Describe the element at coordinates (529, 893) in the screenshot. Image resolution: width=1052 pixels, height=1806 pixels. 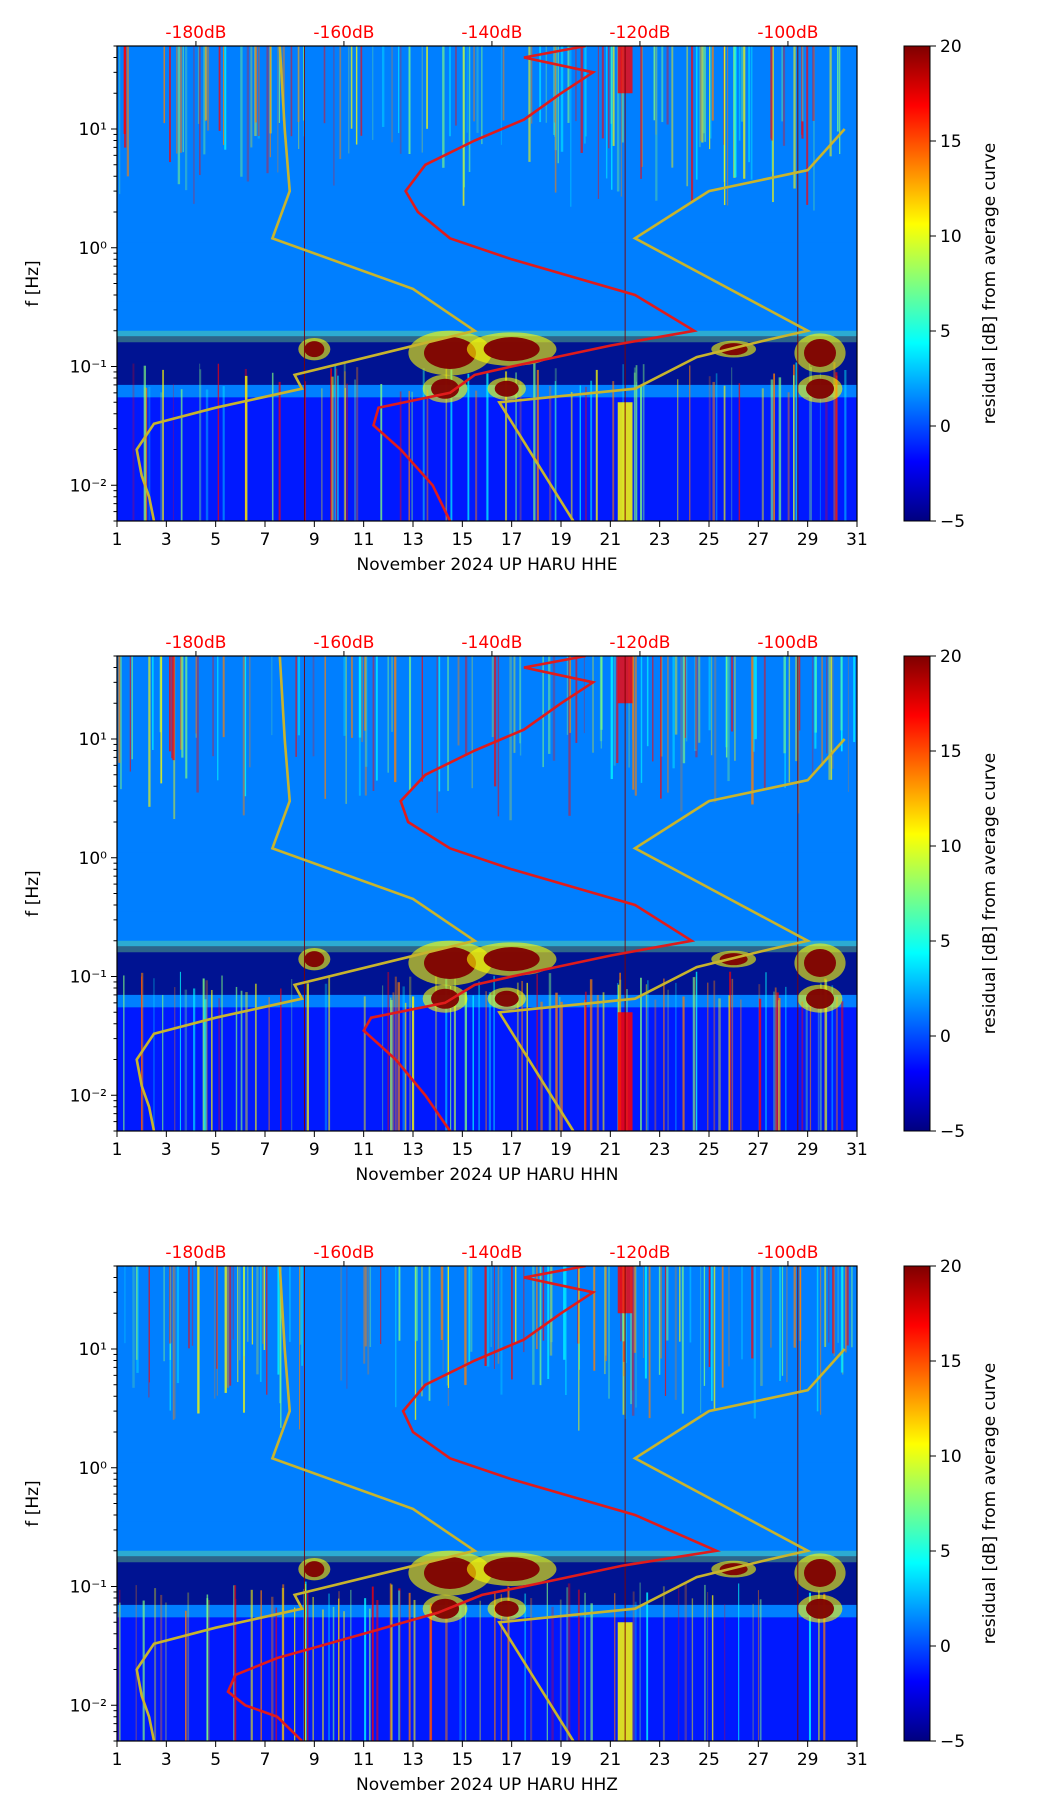
I see `average-psd-curve` at that location.